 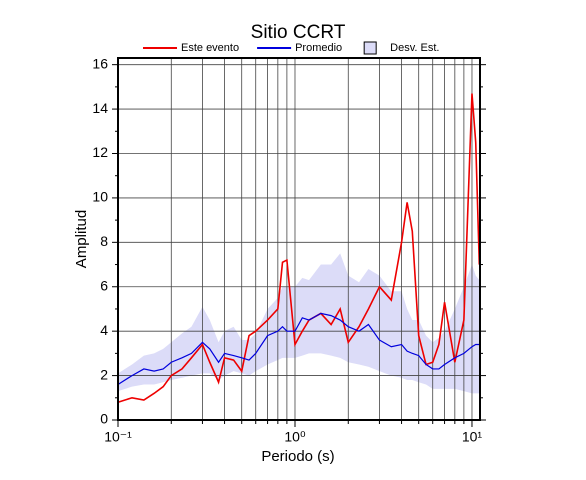 What do you see at coordinates (210, 48) in the screenshot?
I see `legend-label: Este evento` at bounding box center [210, 48].